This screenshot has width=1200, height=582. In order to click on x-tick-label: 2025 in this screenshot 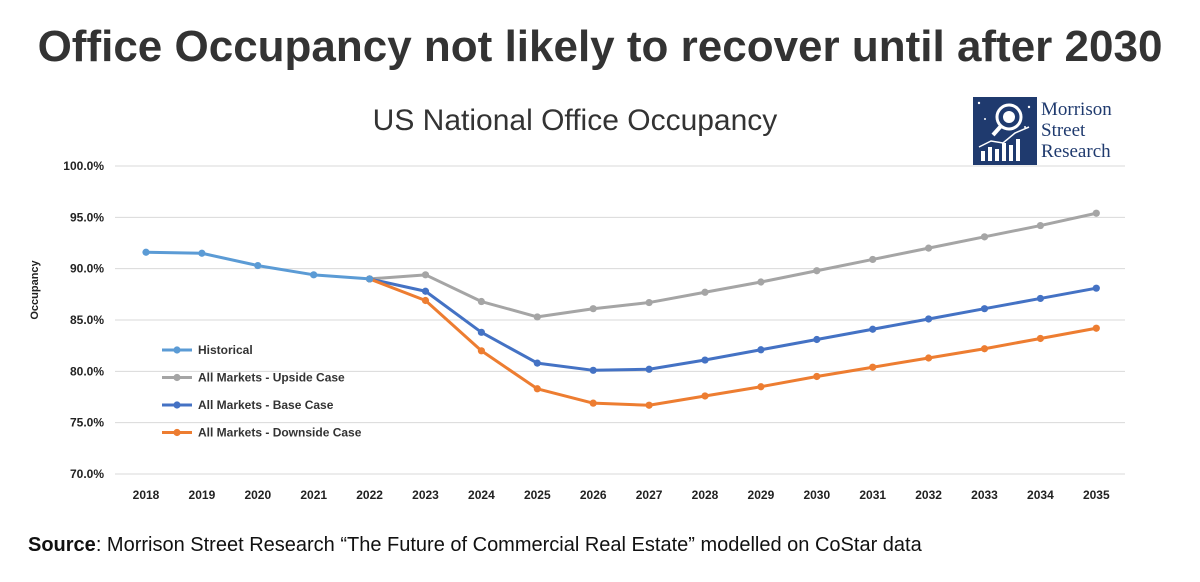, I will do `click(537, 495)`.